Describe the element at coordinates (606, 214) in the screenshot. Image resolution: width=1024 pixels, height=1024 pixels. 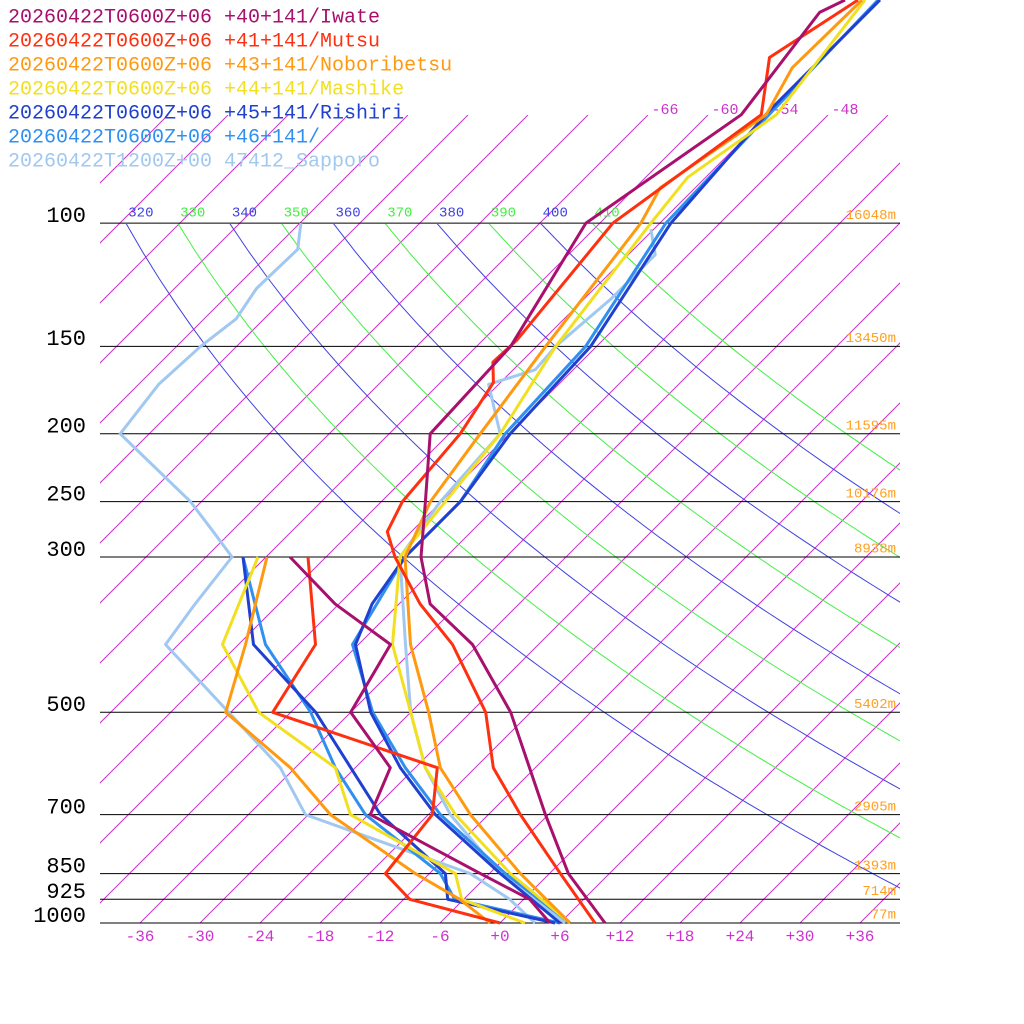
I see `adiabat-label: 410` at that location.